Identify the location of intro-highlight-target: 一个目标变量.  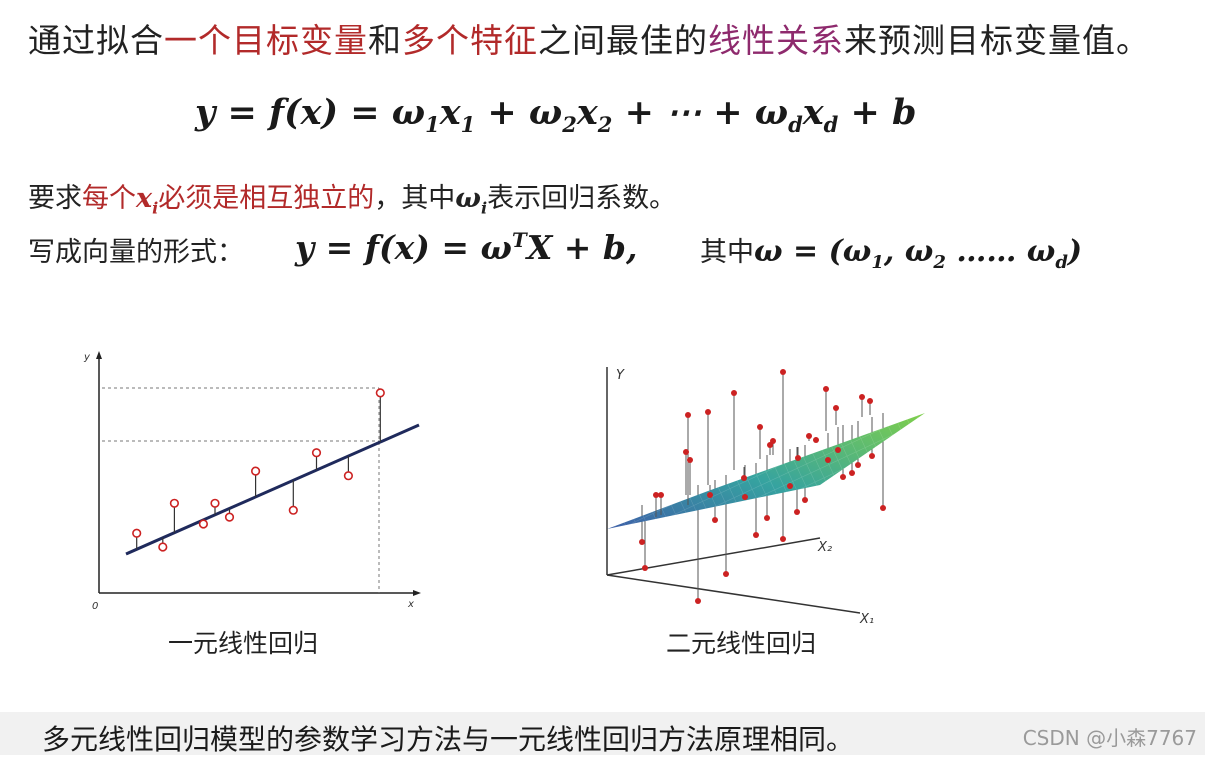
(266, 40).